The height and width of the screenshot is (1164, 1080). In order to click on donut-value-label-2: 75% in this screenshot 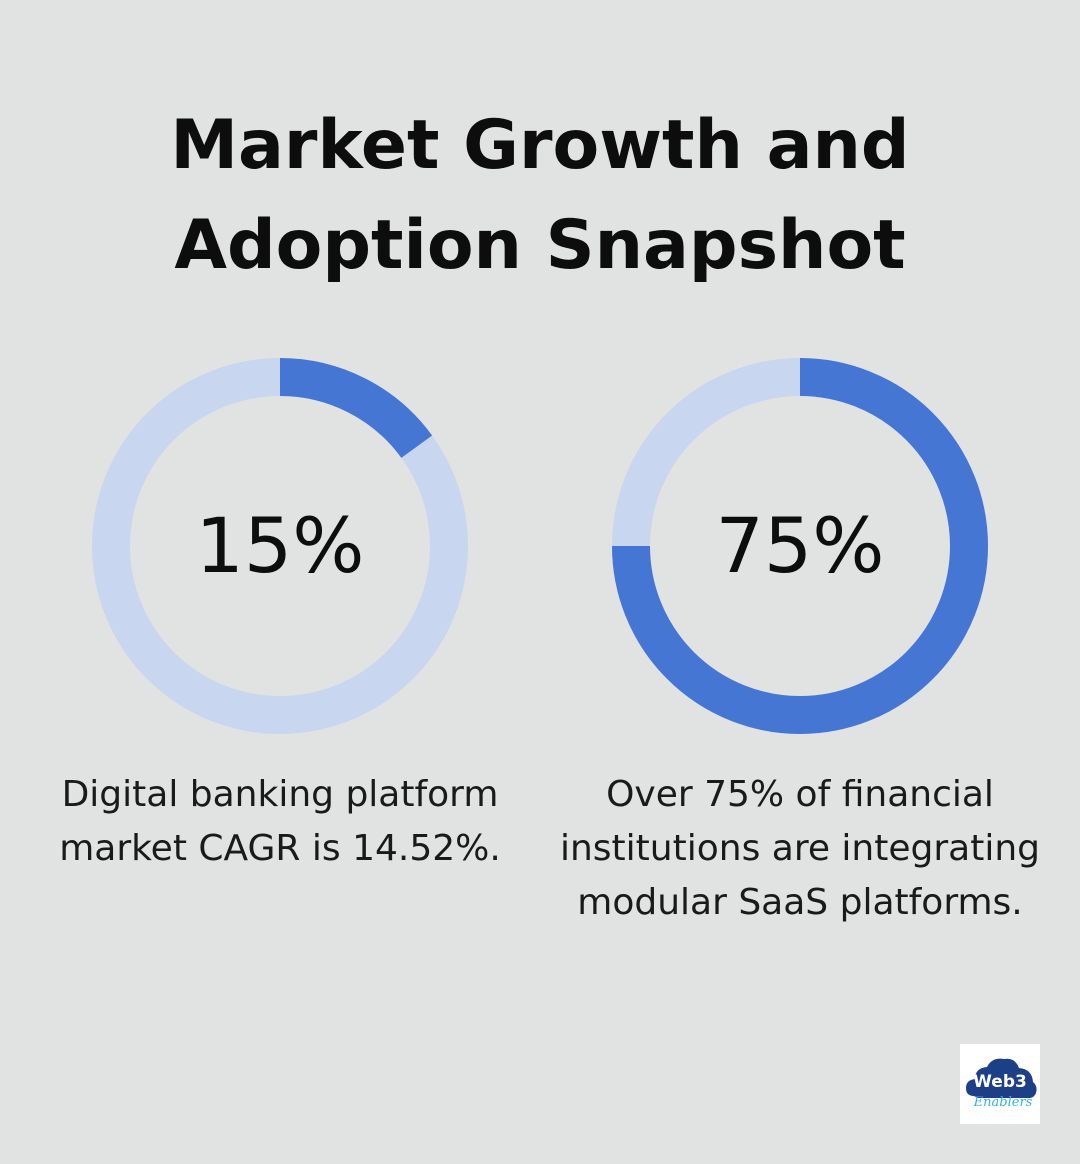, I will do `click(800, 545)`.